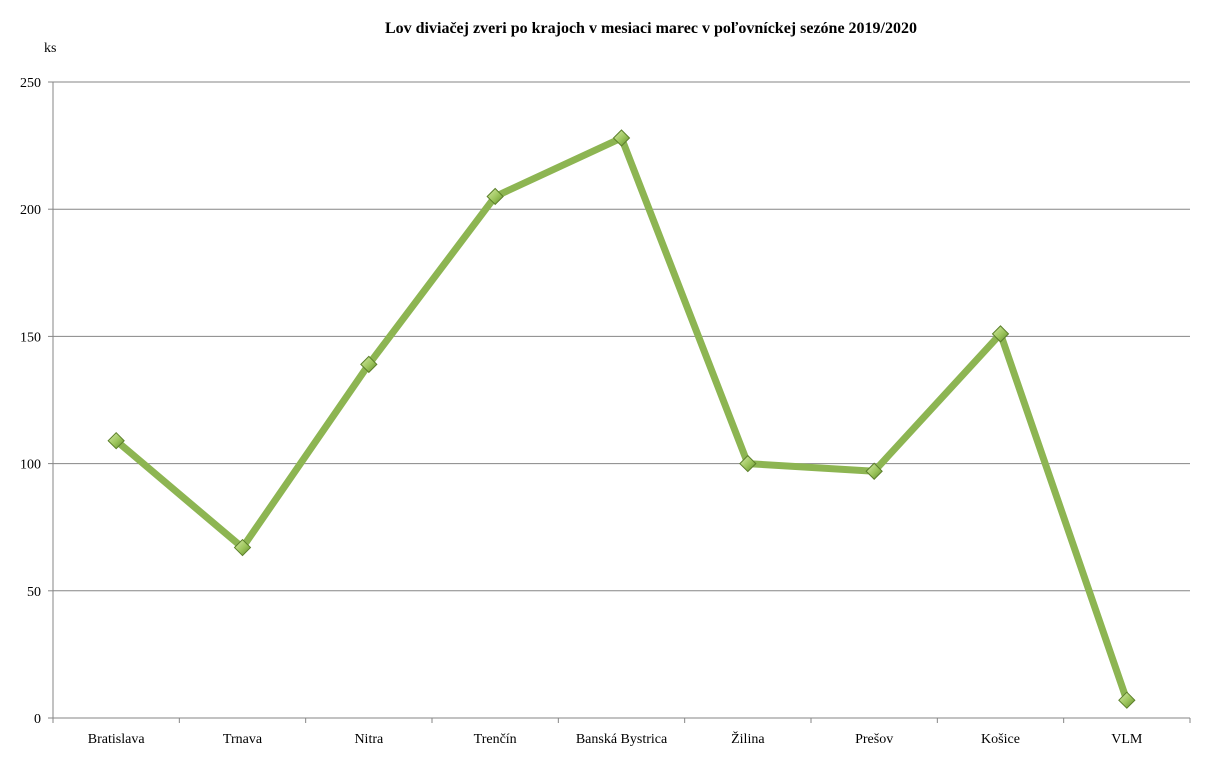  I want to click on x-tick-label: Košice, so click(1000, 739).